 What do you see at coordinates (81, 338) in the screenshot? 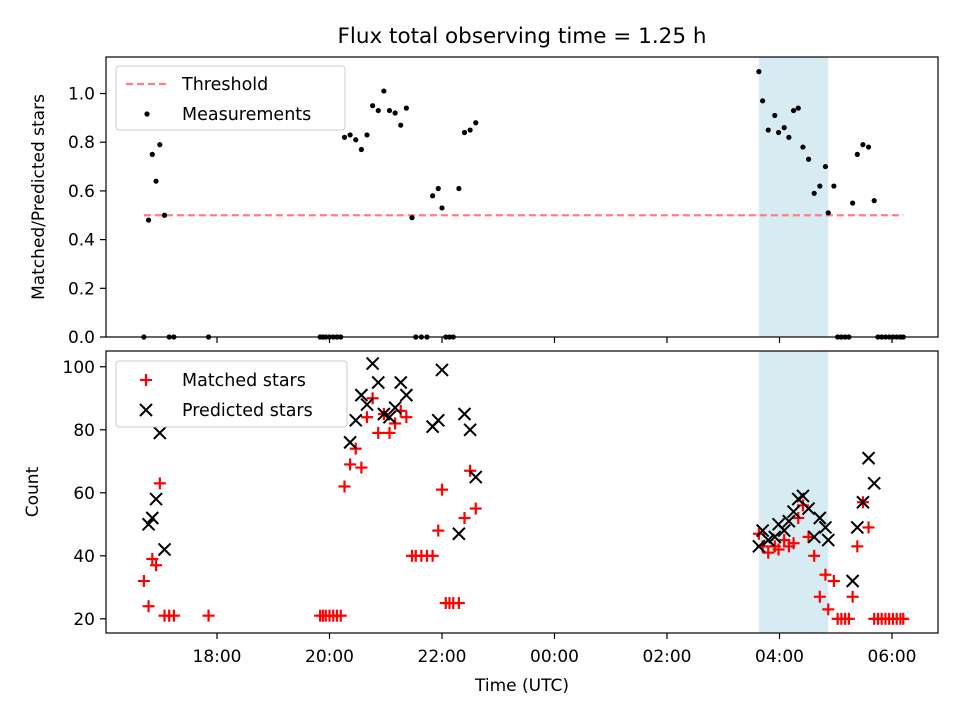
I see `top-y-tick-label: 0.0` at bounding box center [81, 338].